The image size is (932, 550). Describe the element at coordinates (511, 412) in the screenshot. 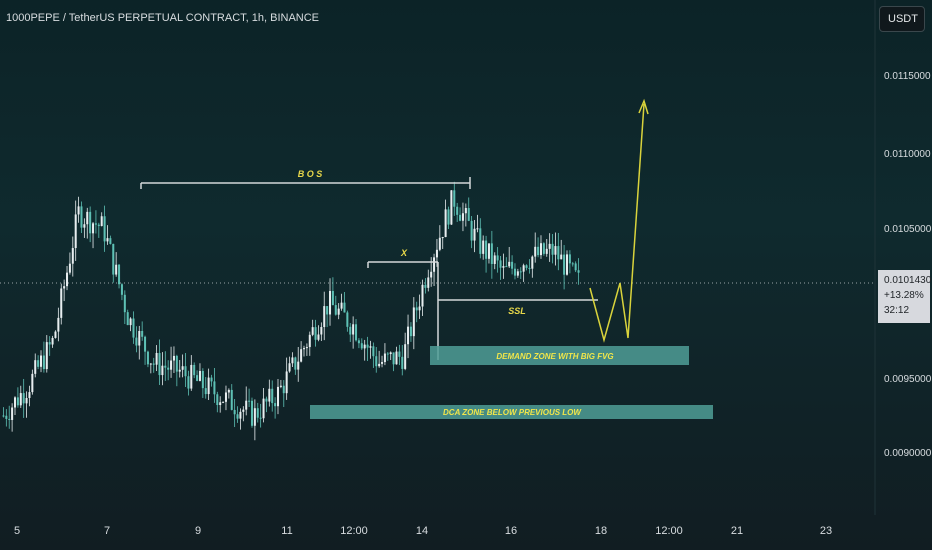

I see `dca-zone` at that location.